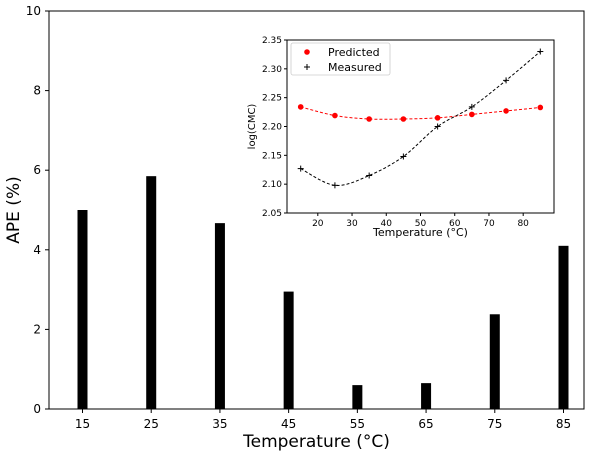  Describe the element at coordinates (523, 224) in the screenshot. I see `inset-x-tick-label: 80` at that location.